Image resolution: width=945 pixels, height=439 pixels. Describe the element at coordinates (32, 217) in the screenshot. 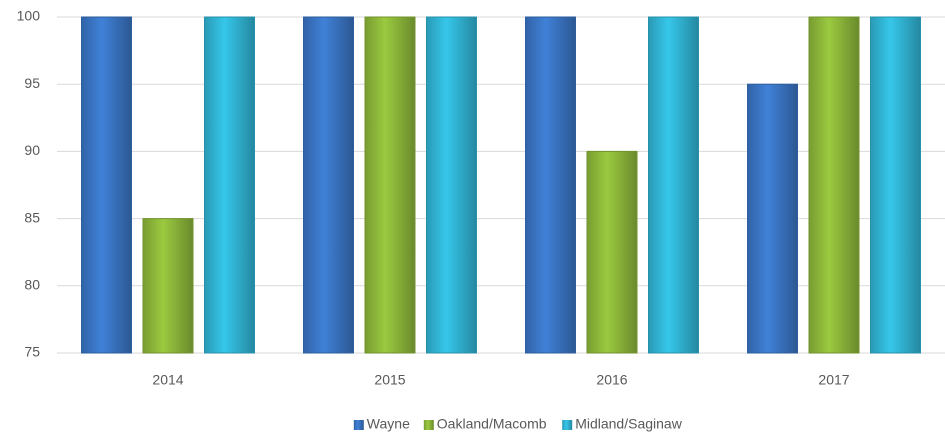

I see `y-tick-label: 85` at that location.